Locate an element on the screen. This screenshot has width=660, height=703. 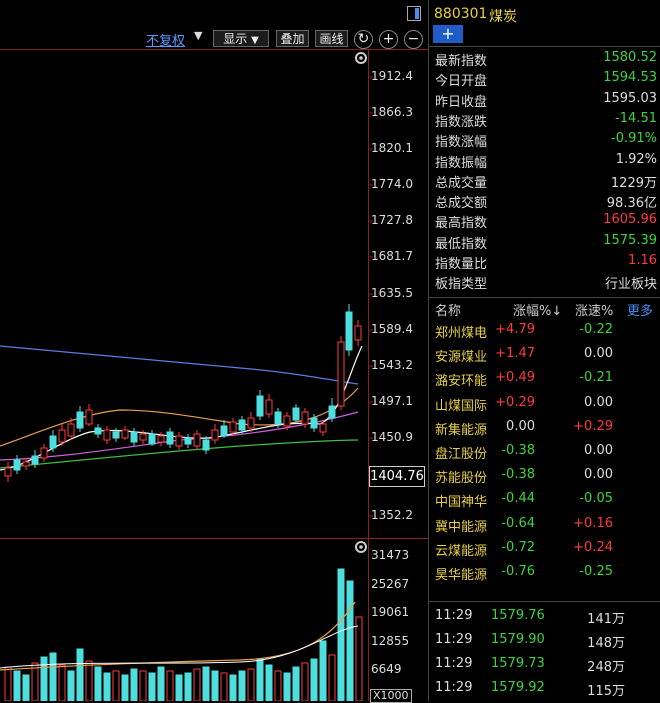
refresh-icon: ↻ is located at coordinates (363, 39).